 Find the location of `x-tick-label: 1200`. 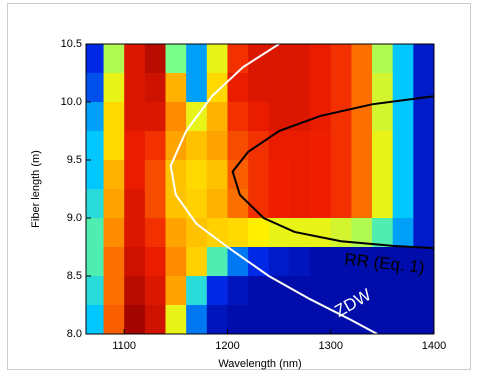

x-tick-label: 1200 is located at coordinates (227, 346).